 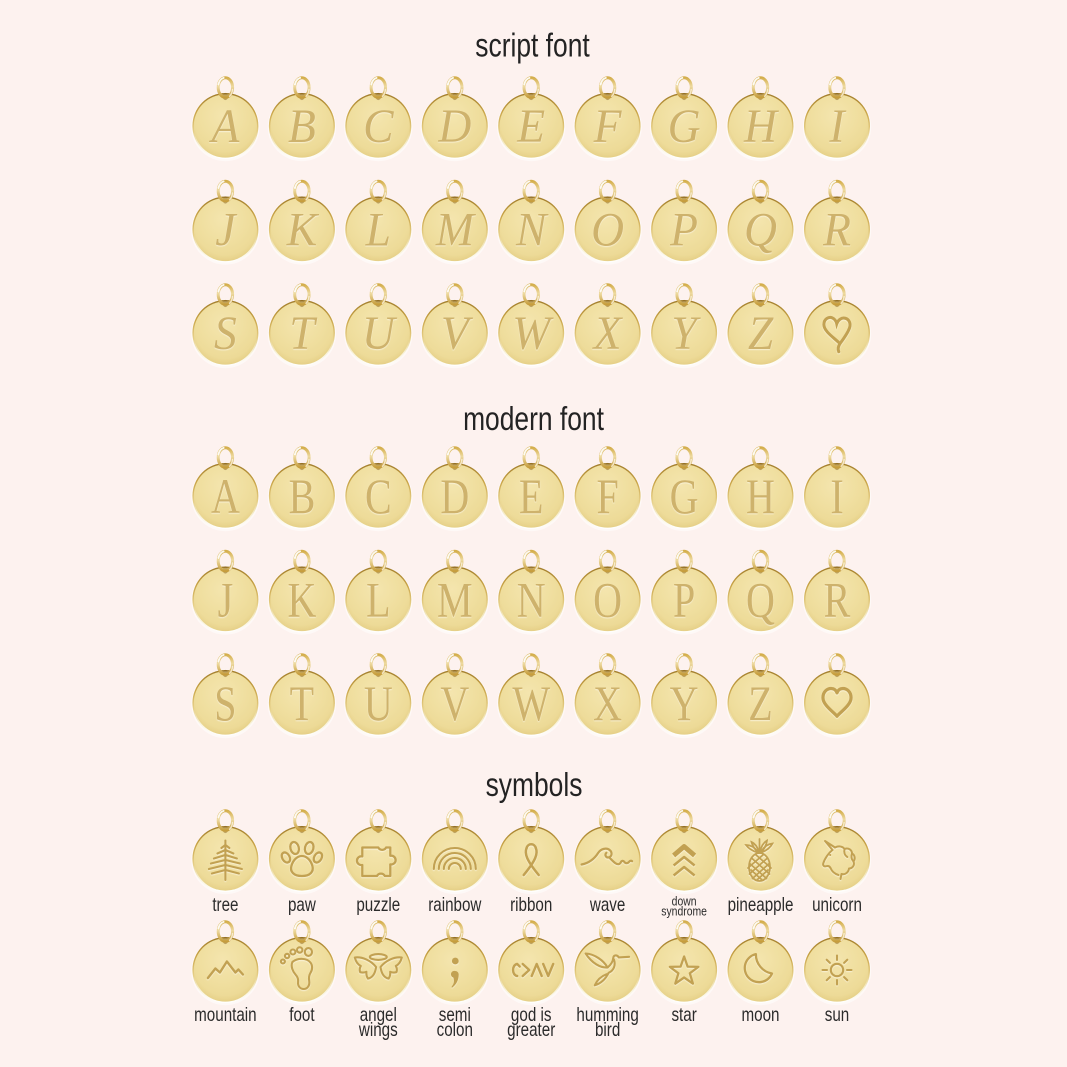 What do you see at coordinates (378, 1029) in the screenshot?
I see `svg-text: wings` at bounding box center [378, 1029].